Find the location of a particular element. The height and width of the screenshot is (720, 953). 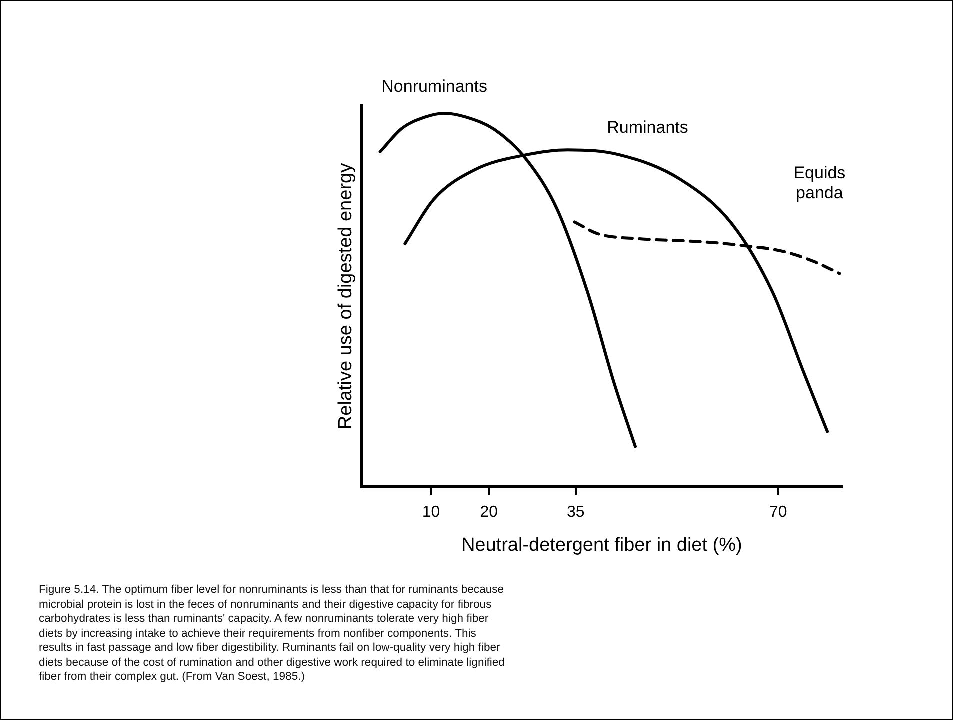

x-tick-label: 10 is located at coordinates (431, 513).